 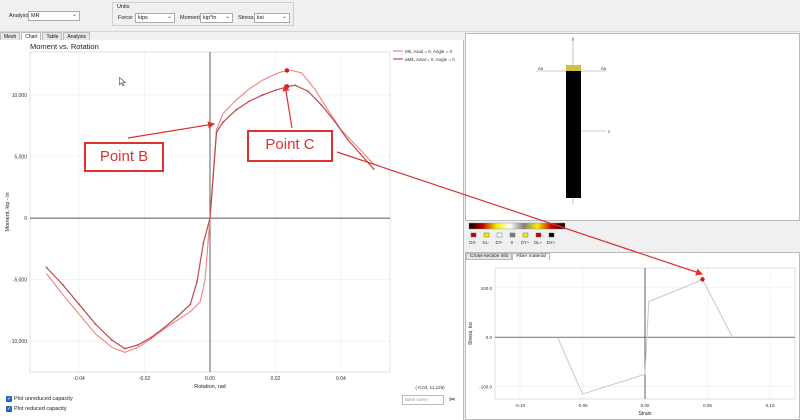 What do you see at coordinates (517, 233) in the screenshot?
I see `strain-legend-swatches: DX- DL- DY- 0 DY+ DL+ DX+` at bounding box center [517, 233].